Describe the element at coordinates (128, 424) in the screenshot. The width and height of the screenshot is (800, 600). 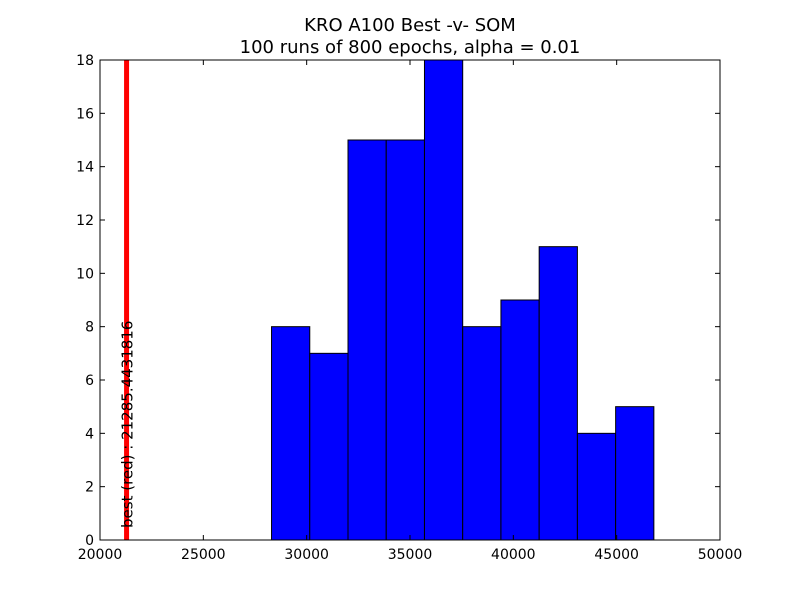
I see `best-value-label: best (red) : 21285.4431816` at that location.